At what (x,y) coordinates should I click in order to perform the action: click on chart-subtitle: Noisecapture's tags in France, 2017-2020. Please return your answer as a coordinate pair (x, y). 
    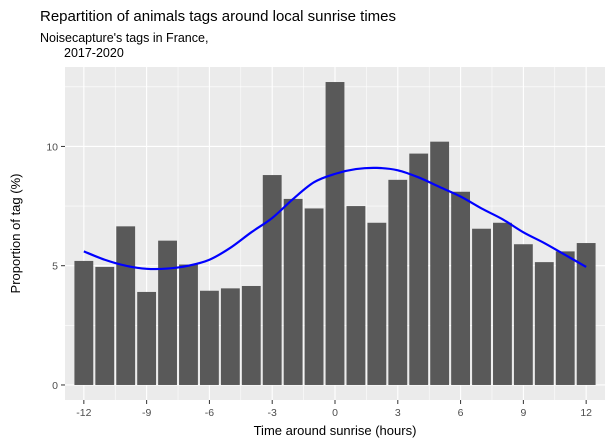
    Looking at the image, I should click on (124, 46).